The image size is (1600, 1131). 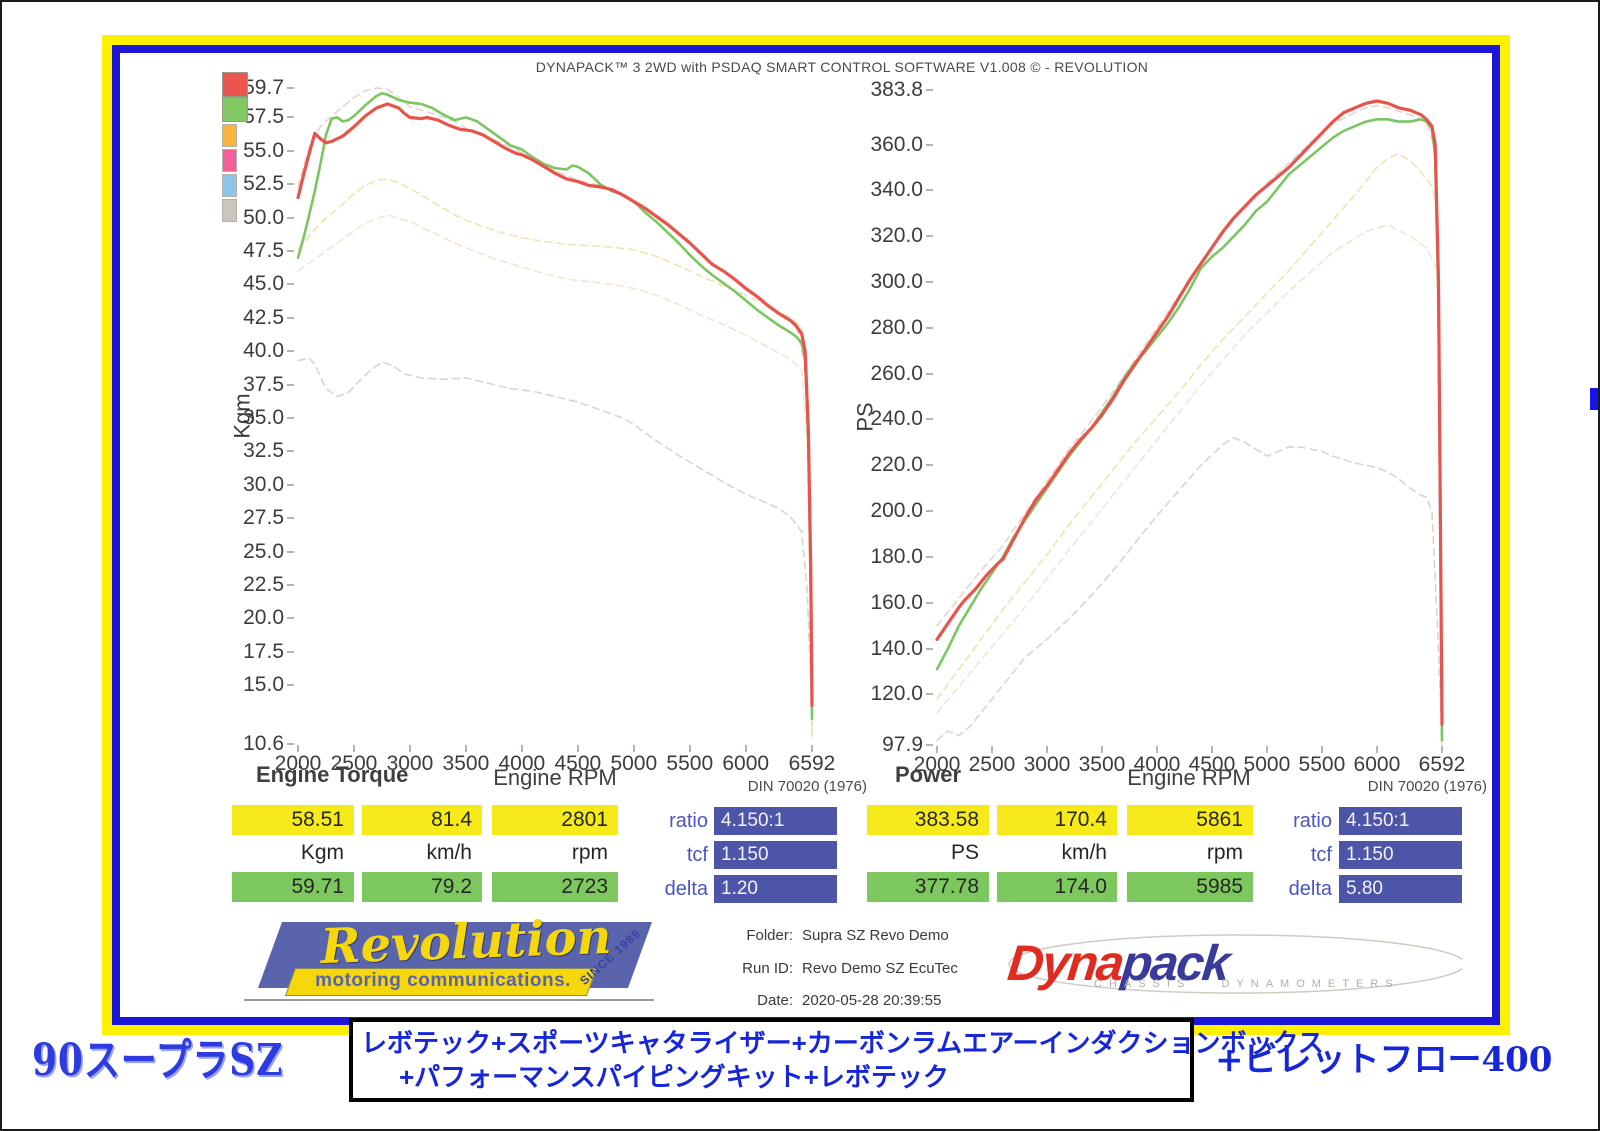 What do you see at coordinates (263, 584) in the screenshot?
I see `y-tick-label: 22.5` at bounding box center [263, 584].